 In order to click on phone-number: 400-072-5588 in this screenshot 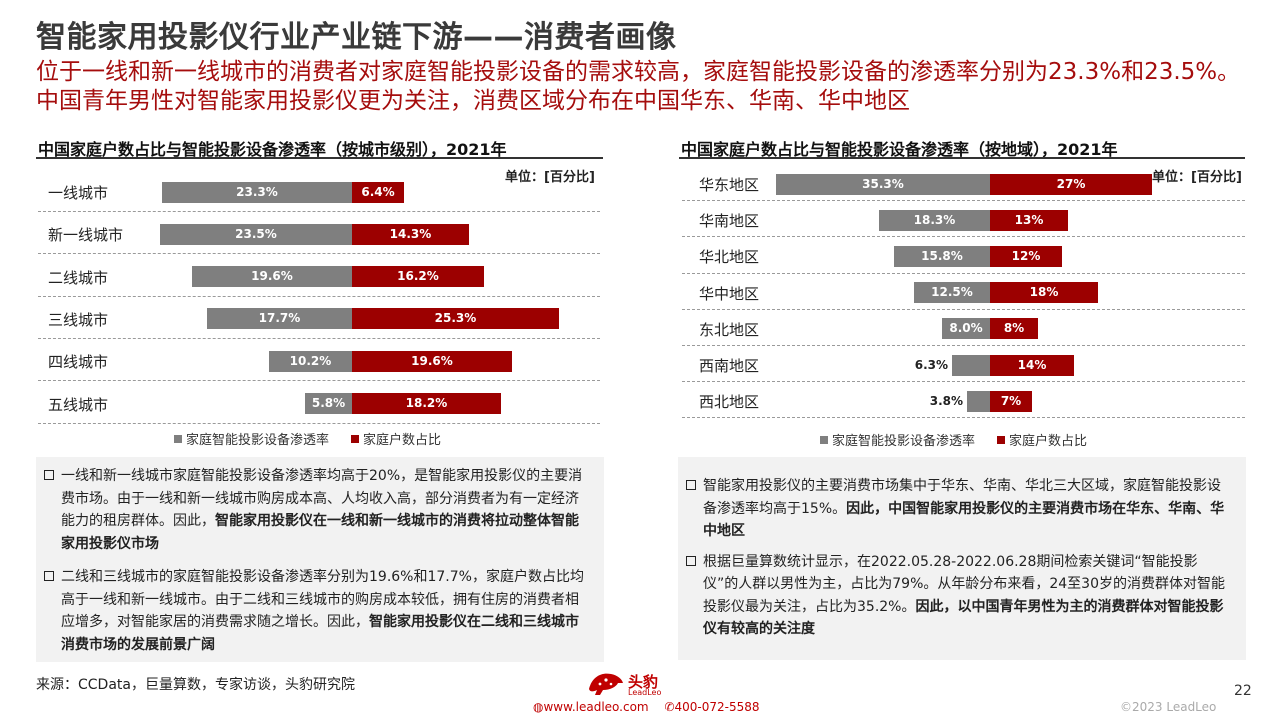, I will do `click(717, 707)`.